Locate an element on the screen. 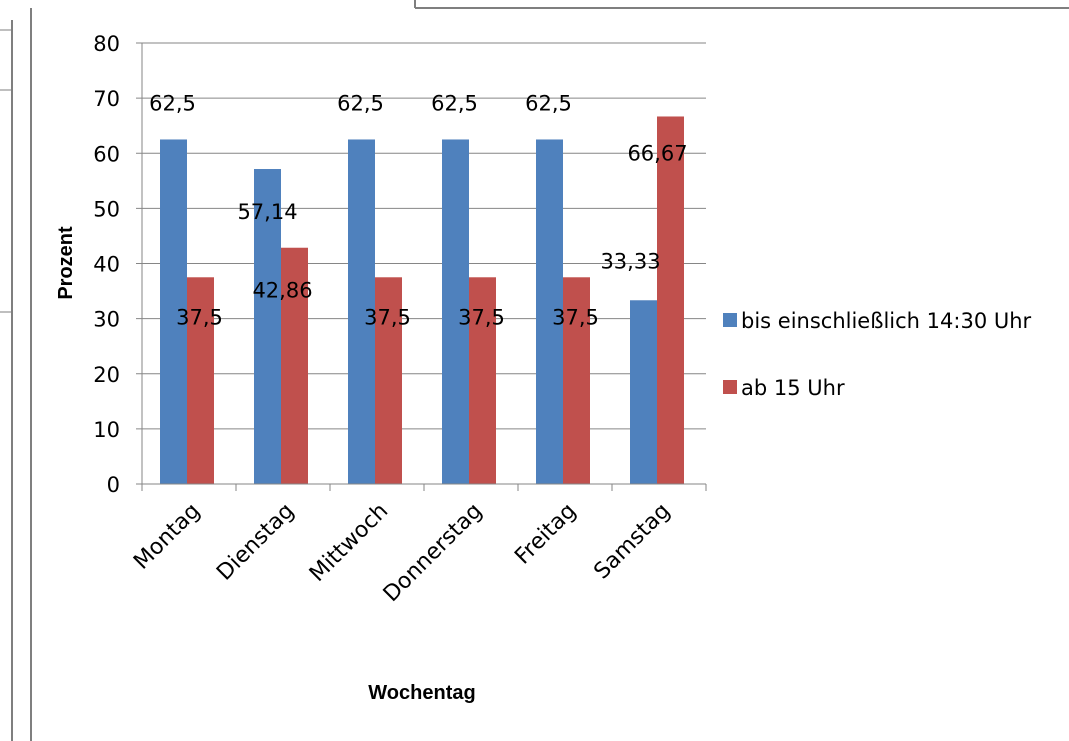 Image resolution: width=1069 pixels, height=741 pixels. bar-series-2-samstag is located at coordinates (670, 300).